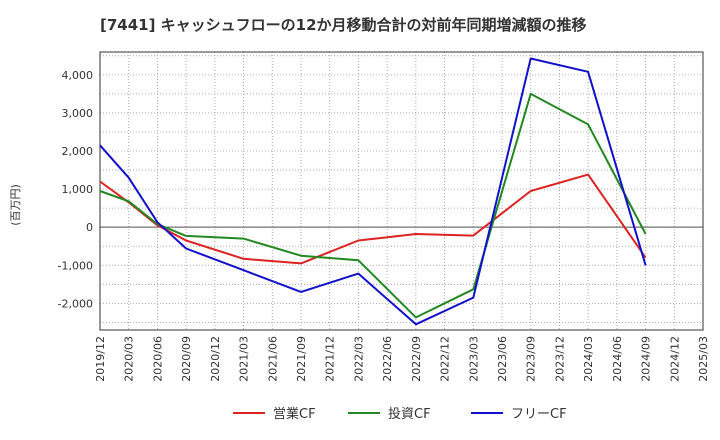 The width and height of the screenshot is (720, 440). Describe the element at coordinates (330, 359) in the screenshot. I see `x-tick-label: 2021/12` at that location.